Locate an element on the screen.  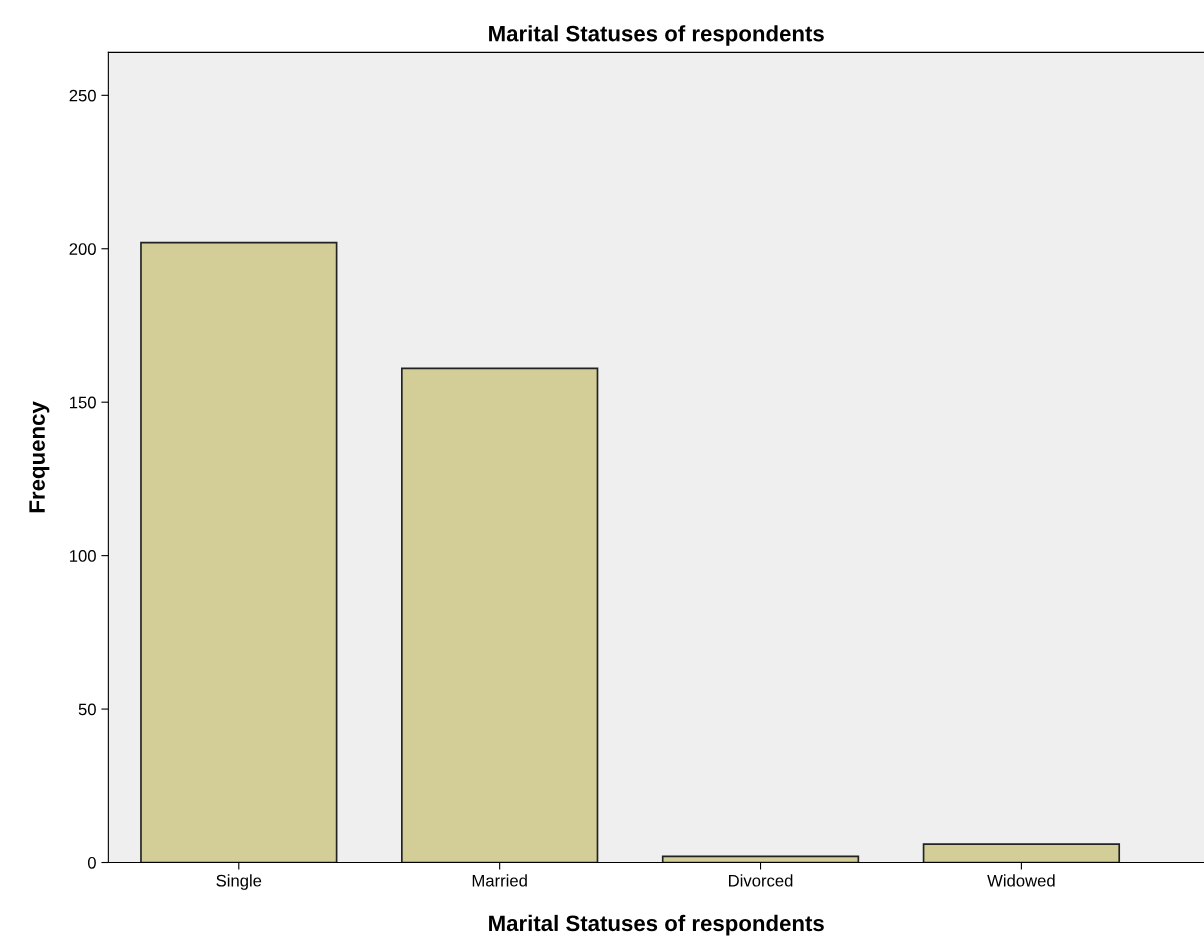
x-tick-label: Married is located at coordinates (499, 880).